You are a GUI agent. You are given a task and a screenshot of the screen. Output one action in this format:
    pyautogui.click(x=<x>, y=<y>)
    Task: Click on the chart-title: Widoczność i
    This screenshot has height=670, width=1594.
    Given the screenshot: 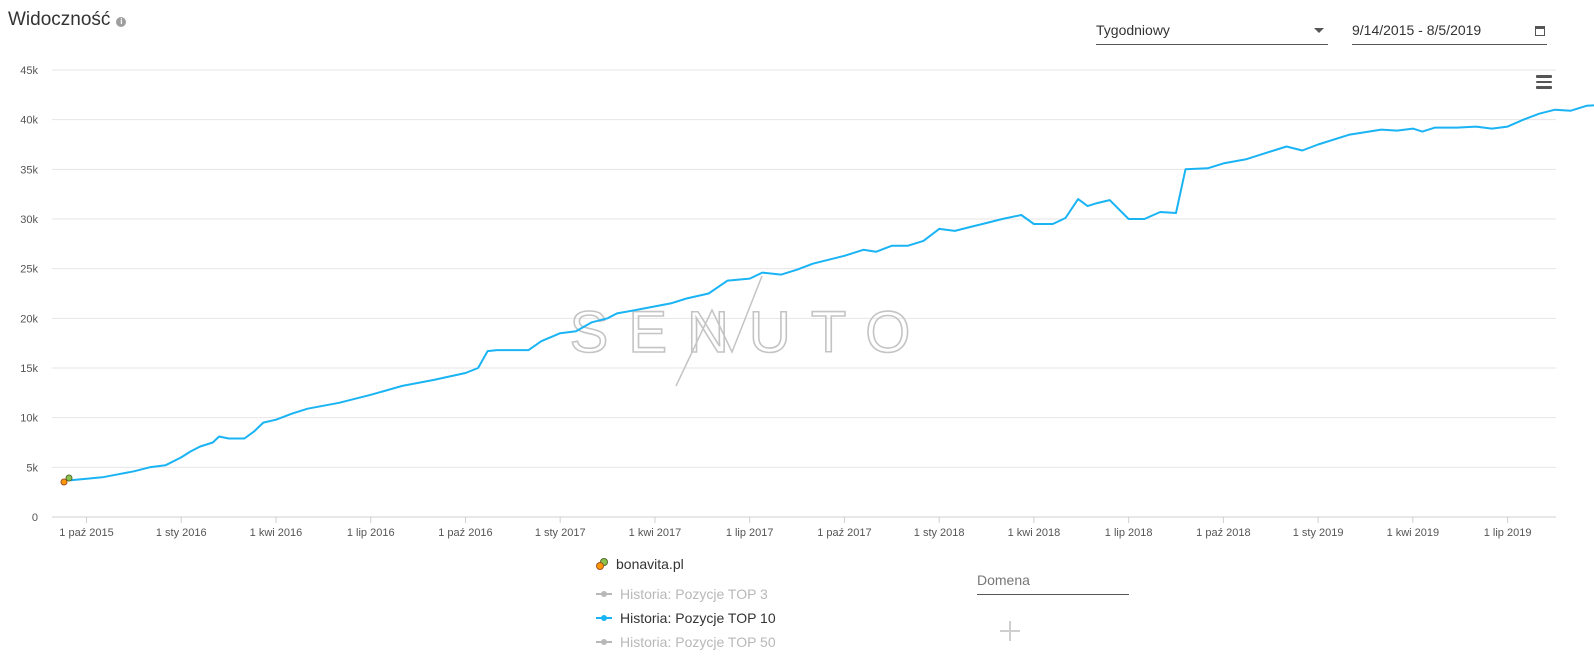 What is the action you would take?
    pyautogui.click(x=67, y=20)
    